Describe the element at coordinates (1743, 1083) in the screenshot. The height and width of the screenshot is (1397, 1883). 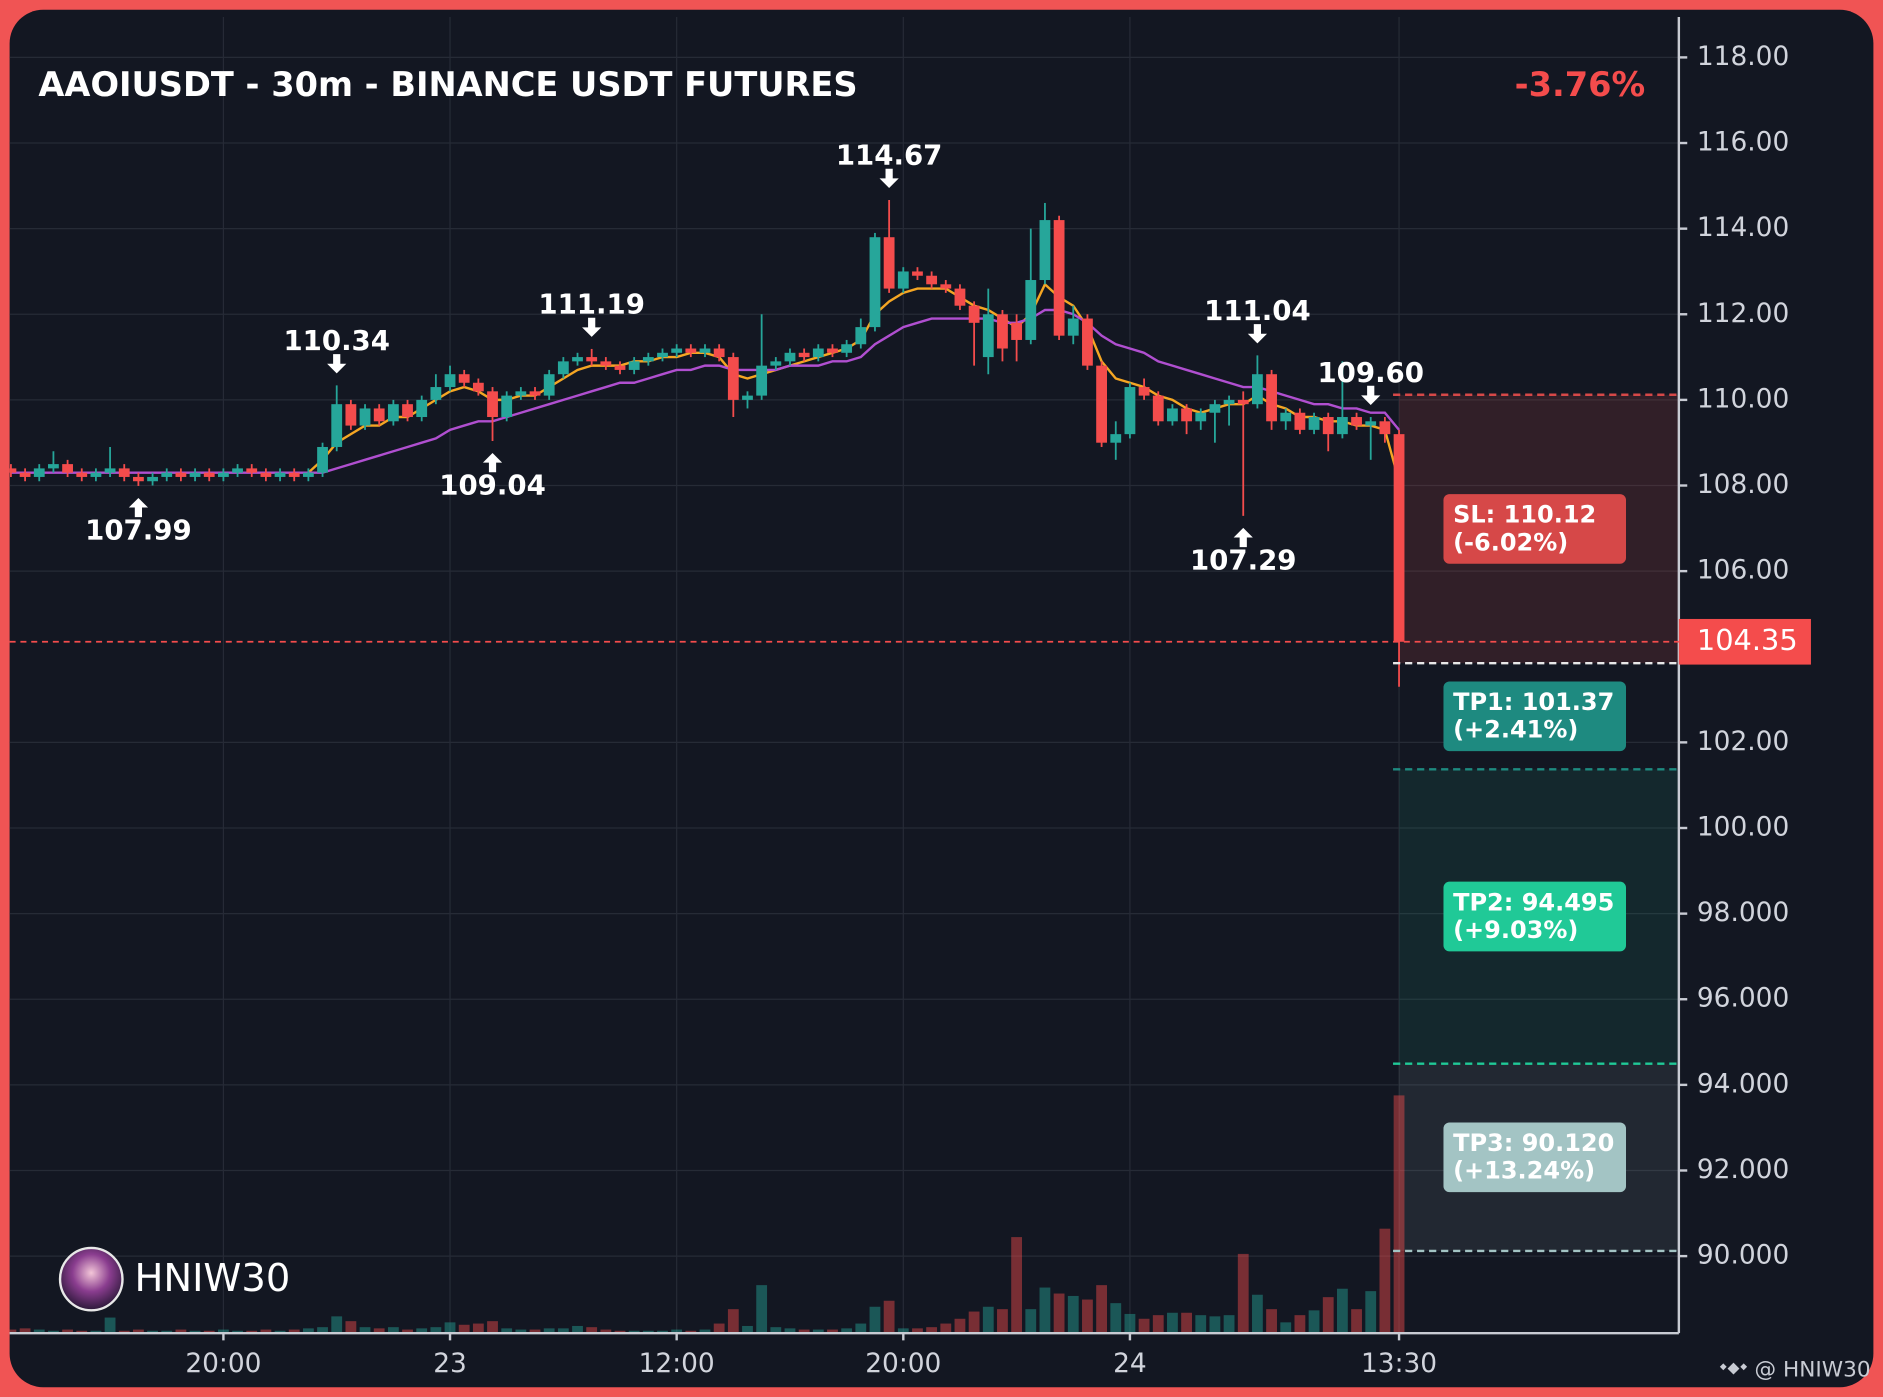
I see `y-tick-label: 94.000` at that location.